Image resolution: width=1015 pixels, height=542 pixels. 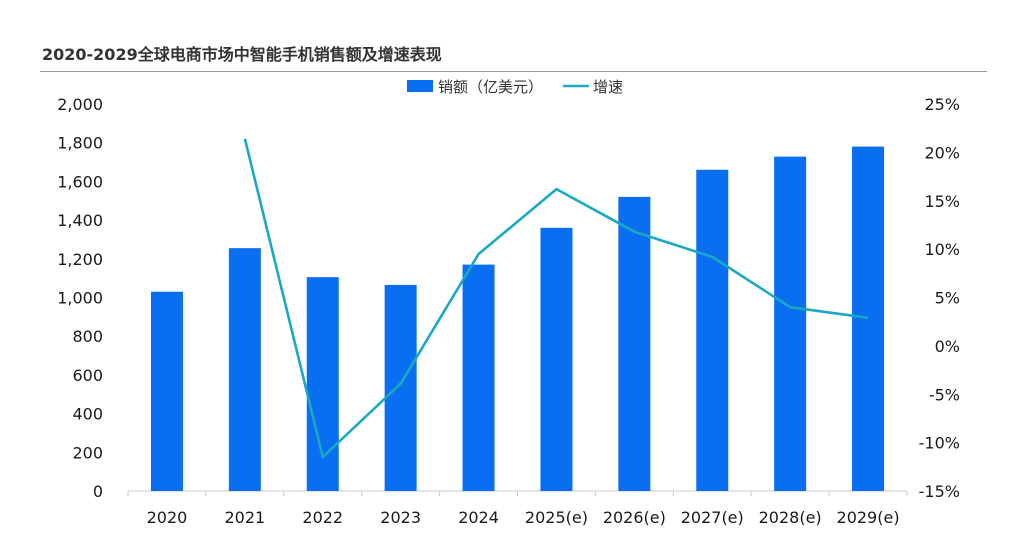 I want to click on left-axis-tick-label: 1,200, so click(x=80, y=259).